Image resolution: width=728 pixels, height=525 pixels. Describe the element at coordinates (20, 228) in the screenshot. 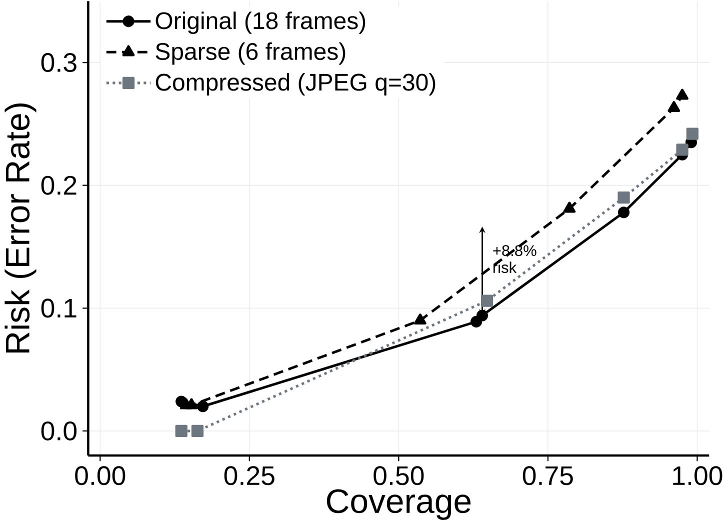

I see `y-axis-title: Risk (Error Rate)` at that location.